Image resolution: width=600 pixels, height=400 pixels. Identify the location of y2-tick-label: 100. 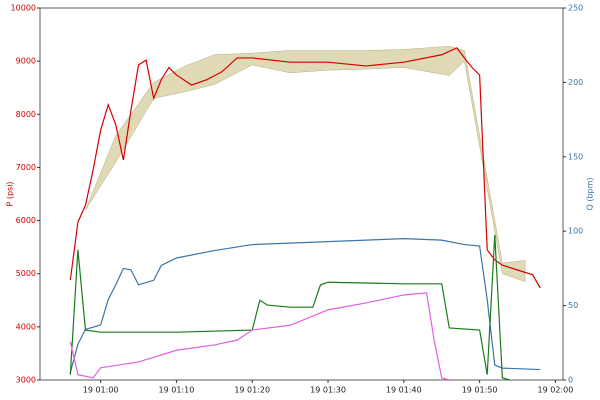
(575, 231).